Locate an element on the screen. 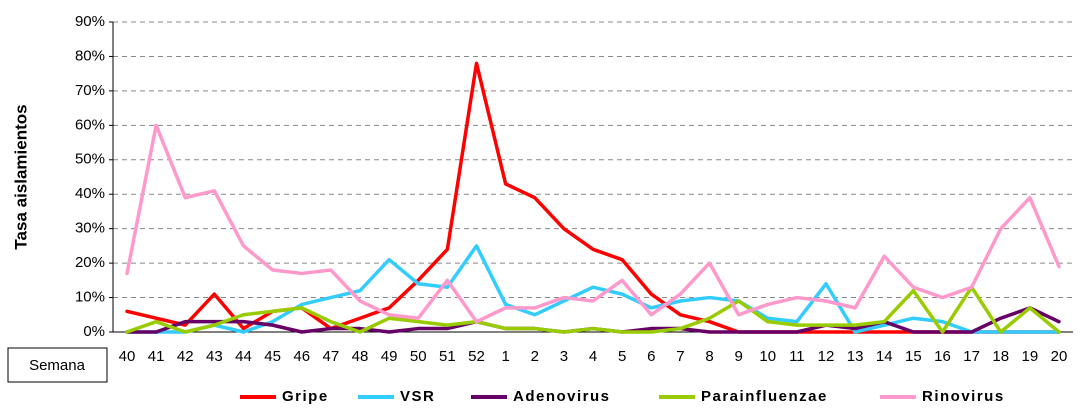 This screenshot has width=1083, height=413. x-tick-label: 42 is located at coordinates (185, 356).